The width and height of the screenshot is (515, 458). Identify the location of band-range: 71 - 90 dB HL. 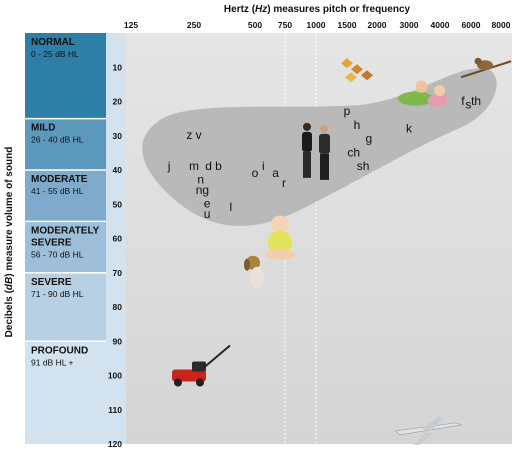
(57, 294).